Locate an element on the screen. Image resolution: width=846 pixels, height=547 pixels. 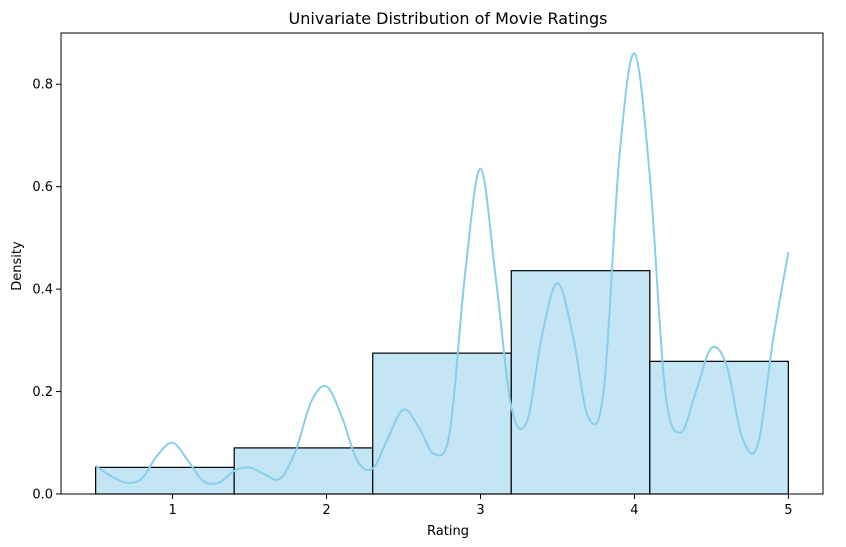
x-tick-label: 5 is located at coordinates (788, 510).